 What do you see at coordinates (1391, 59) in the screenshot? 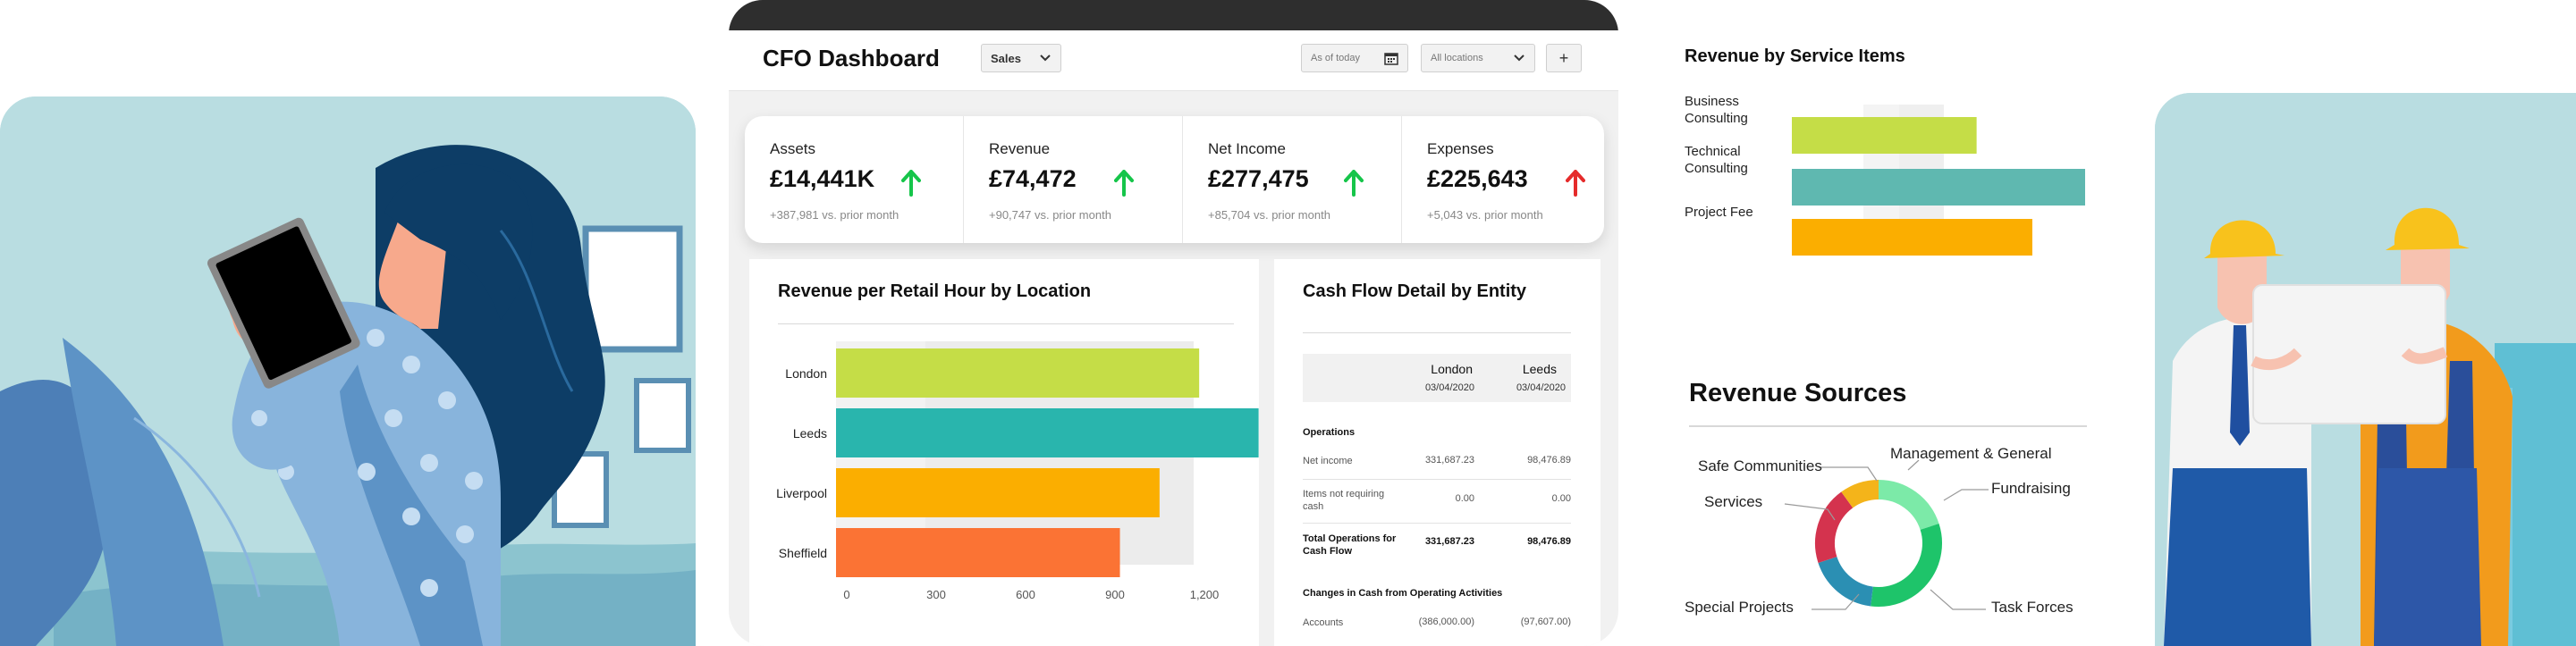
I see `calendar-icon` at bounding box center [1391, 59].